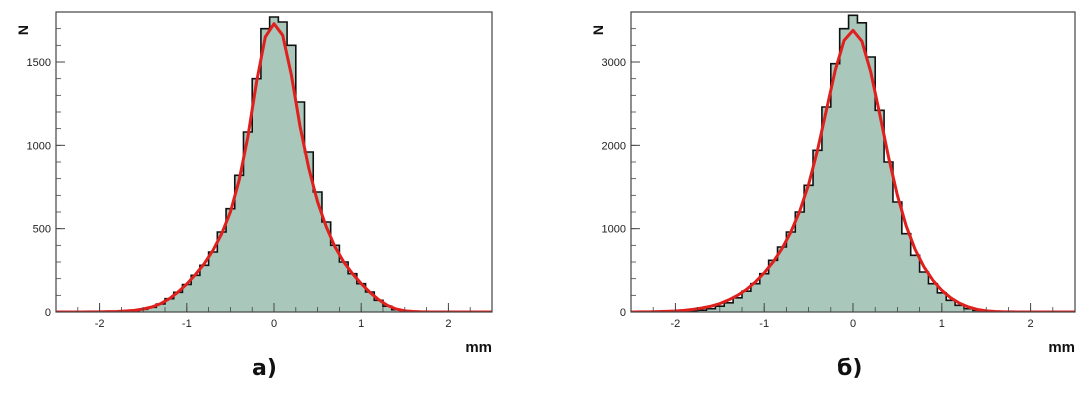  Describe the element at coordinates (850, 368) in the screenshot. I see `panel-label-b: б)` at that location.